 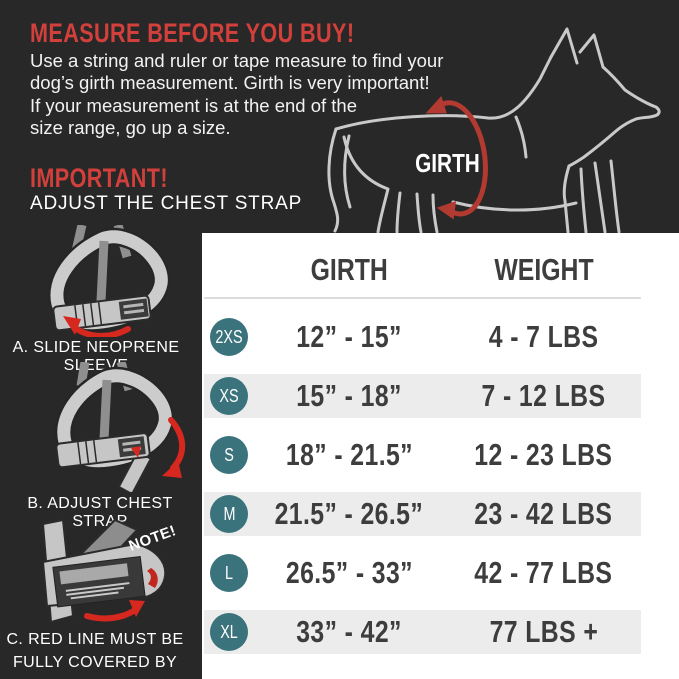 I want to click on weight-value: 12 - 23 LBS, so click(x=543, y=454).